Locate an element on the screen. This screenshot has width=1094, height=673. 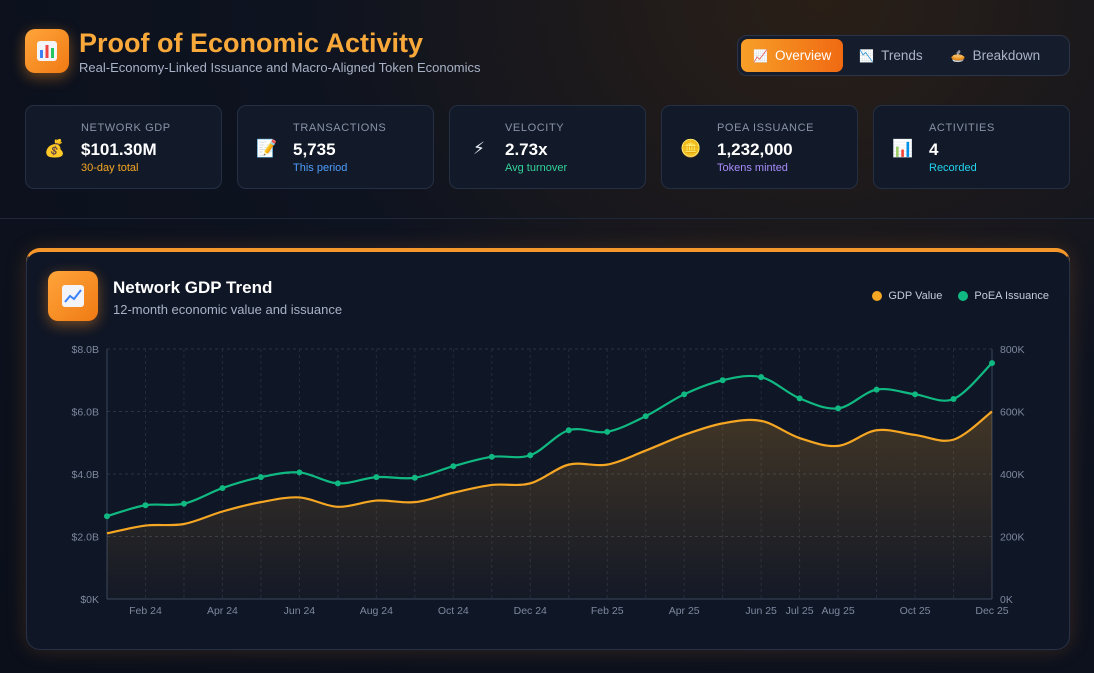
stat-subtext: 30-day total is located at coordinates (110, 168).